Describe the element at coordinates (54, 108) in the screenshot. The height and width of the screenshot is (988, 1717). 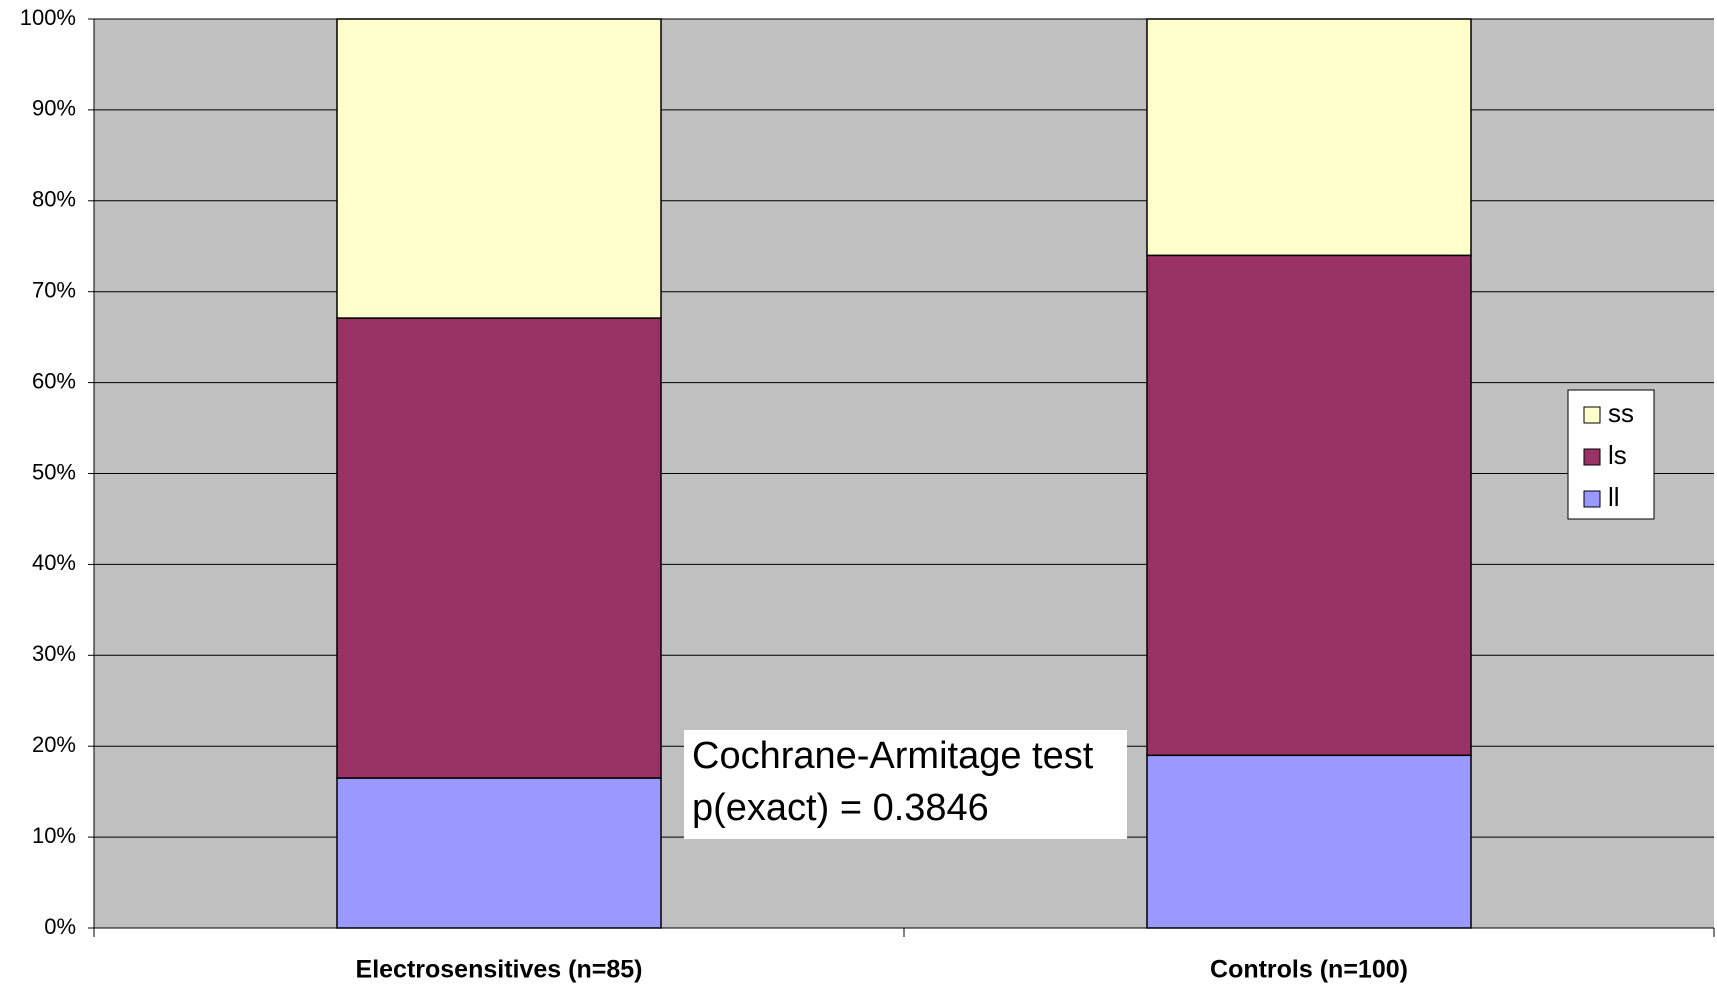
I see `y-tick-label: 90%` at that location.